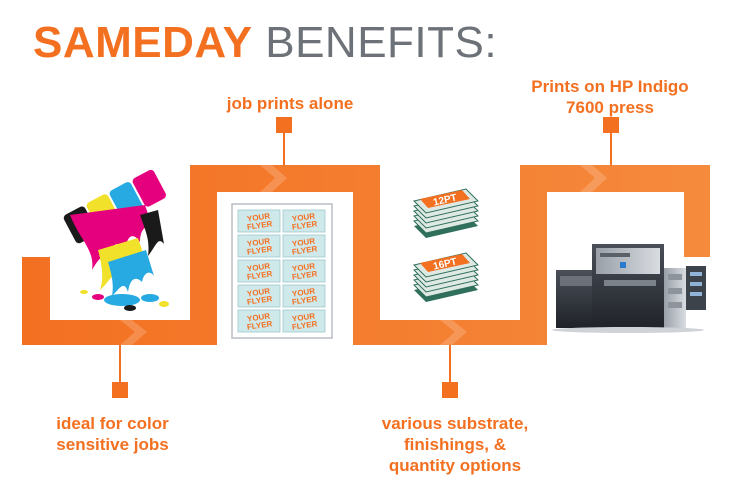 This screenshot has height=485, width=730. I want to click on benefit-line: ideal for color, so click(112, 423).